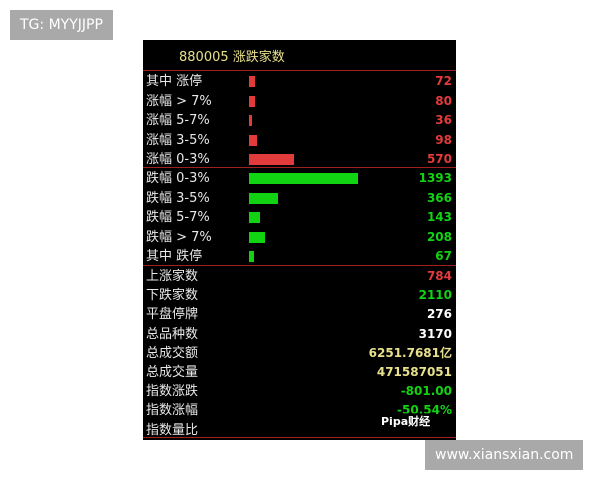 This screenshot has width=600, height=480. I want to click on stat-label: 平盘停牌, so click(172, 315).